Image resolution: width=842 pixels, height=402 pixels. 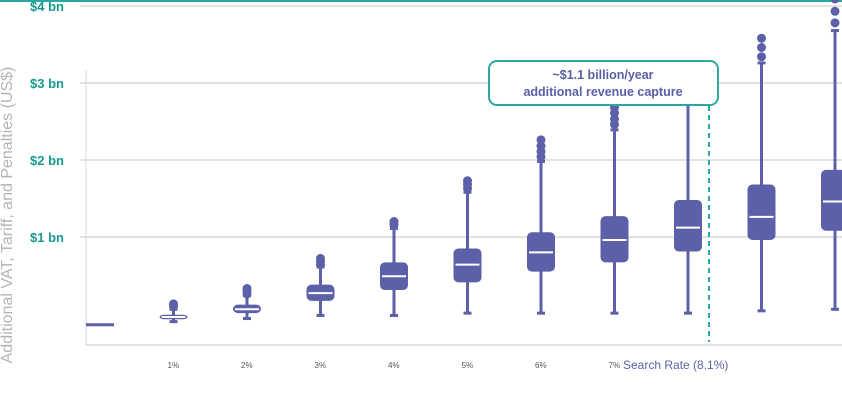 I want to click on annotation-box, so click(x=603, y=83).